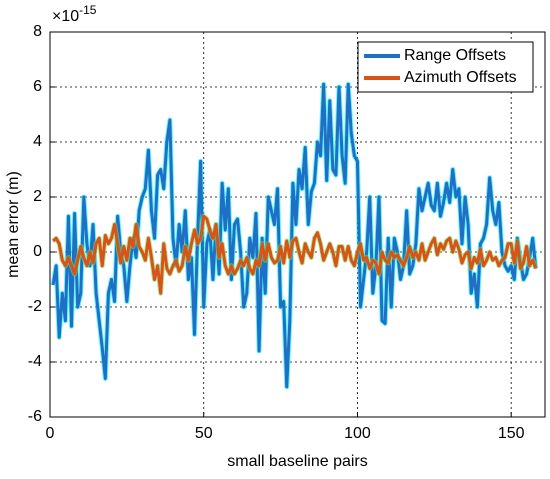 Image resolution: width=550 pixels, height=479 pixels. Describe the element at coordinates (37, 86) in the screenshot. I see `y-tick-label: 6` at that location.